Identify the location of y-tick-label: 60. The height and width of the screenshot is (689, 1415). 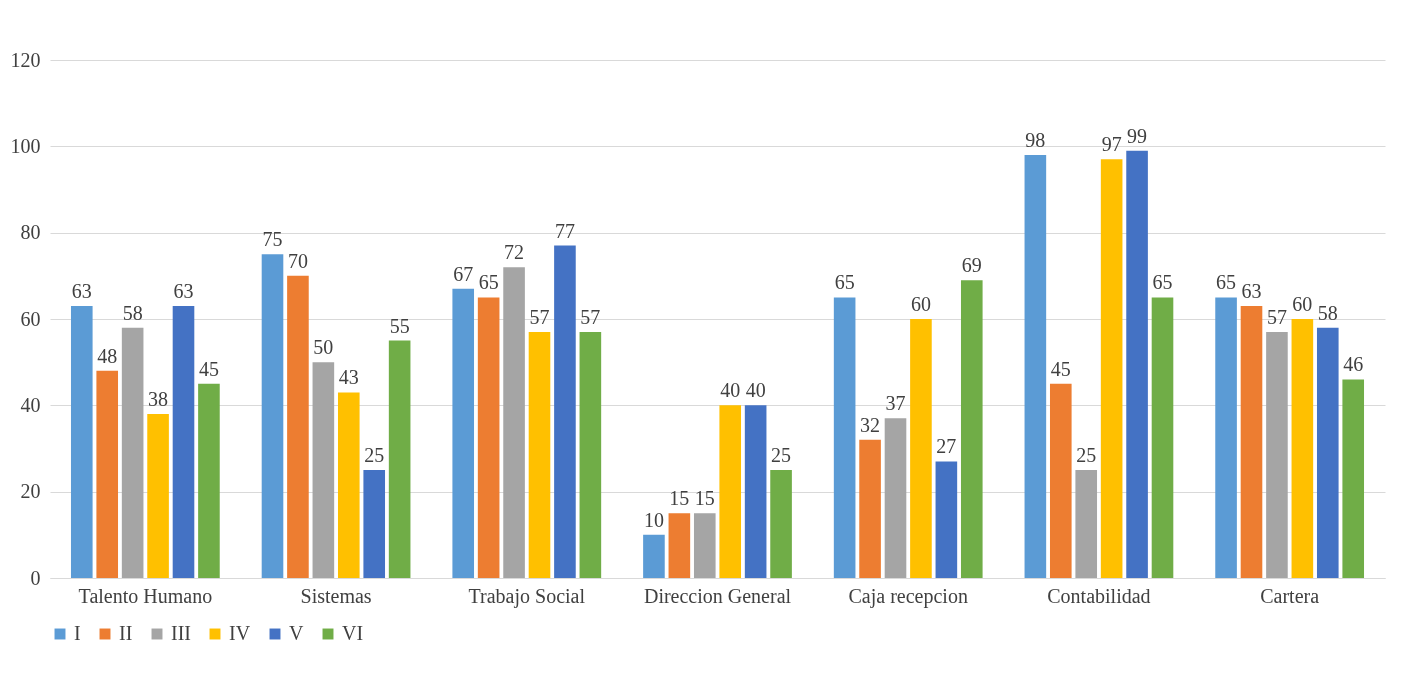
(30, 318).